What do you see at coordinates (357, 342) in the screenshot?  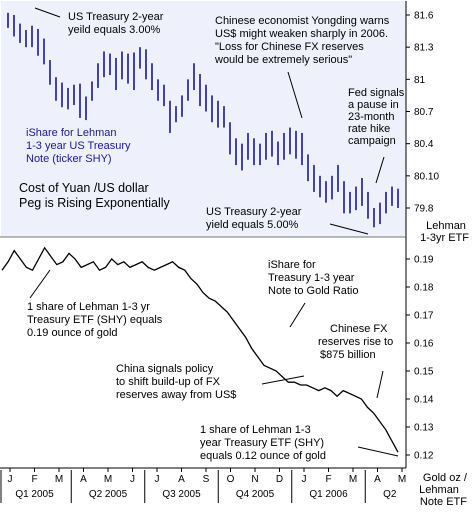 I see `annotation-fx-875: Chinese FX reserves rise to $875 billion` at bounding box center [357, 342].